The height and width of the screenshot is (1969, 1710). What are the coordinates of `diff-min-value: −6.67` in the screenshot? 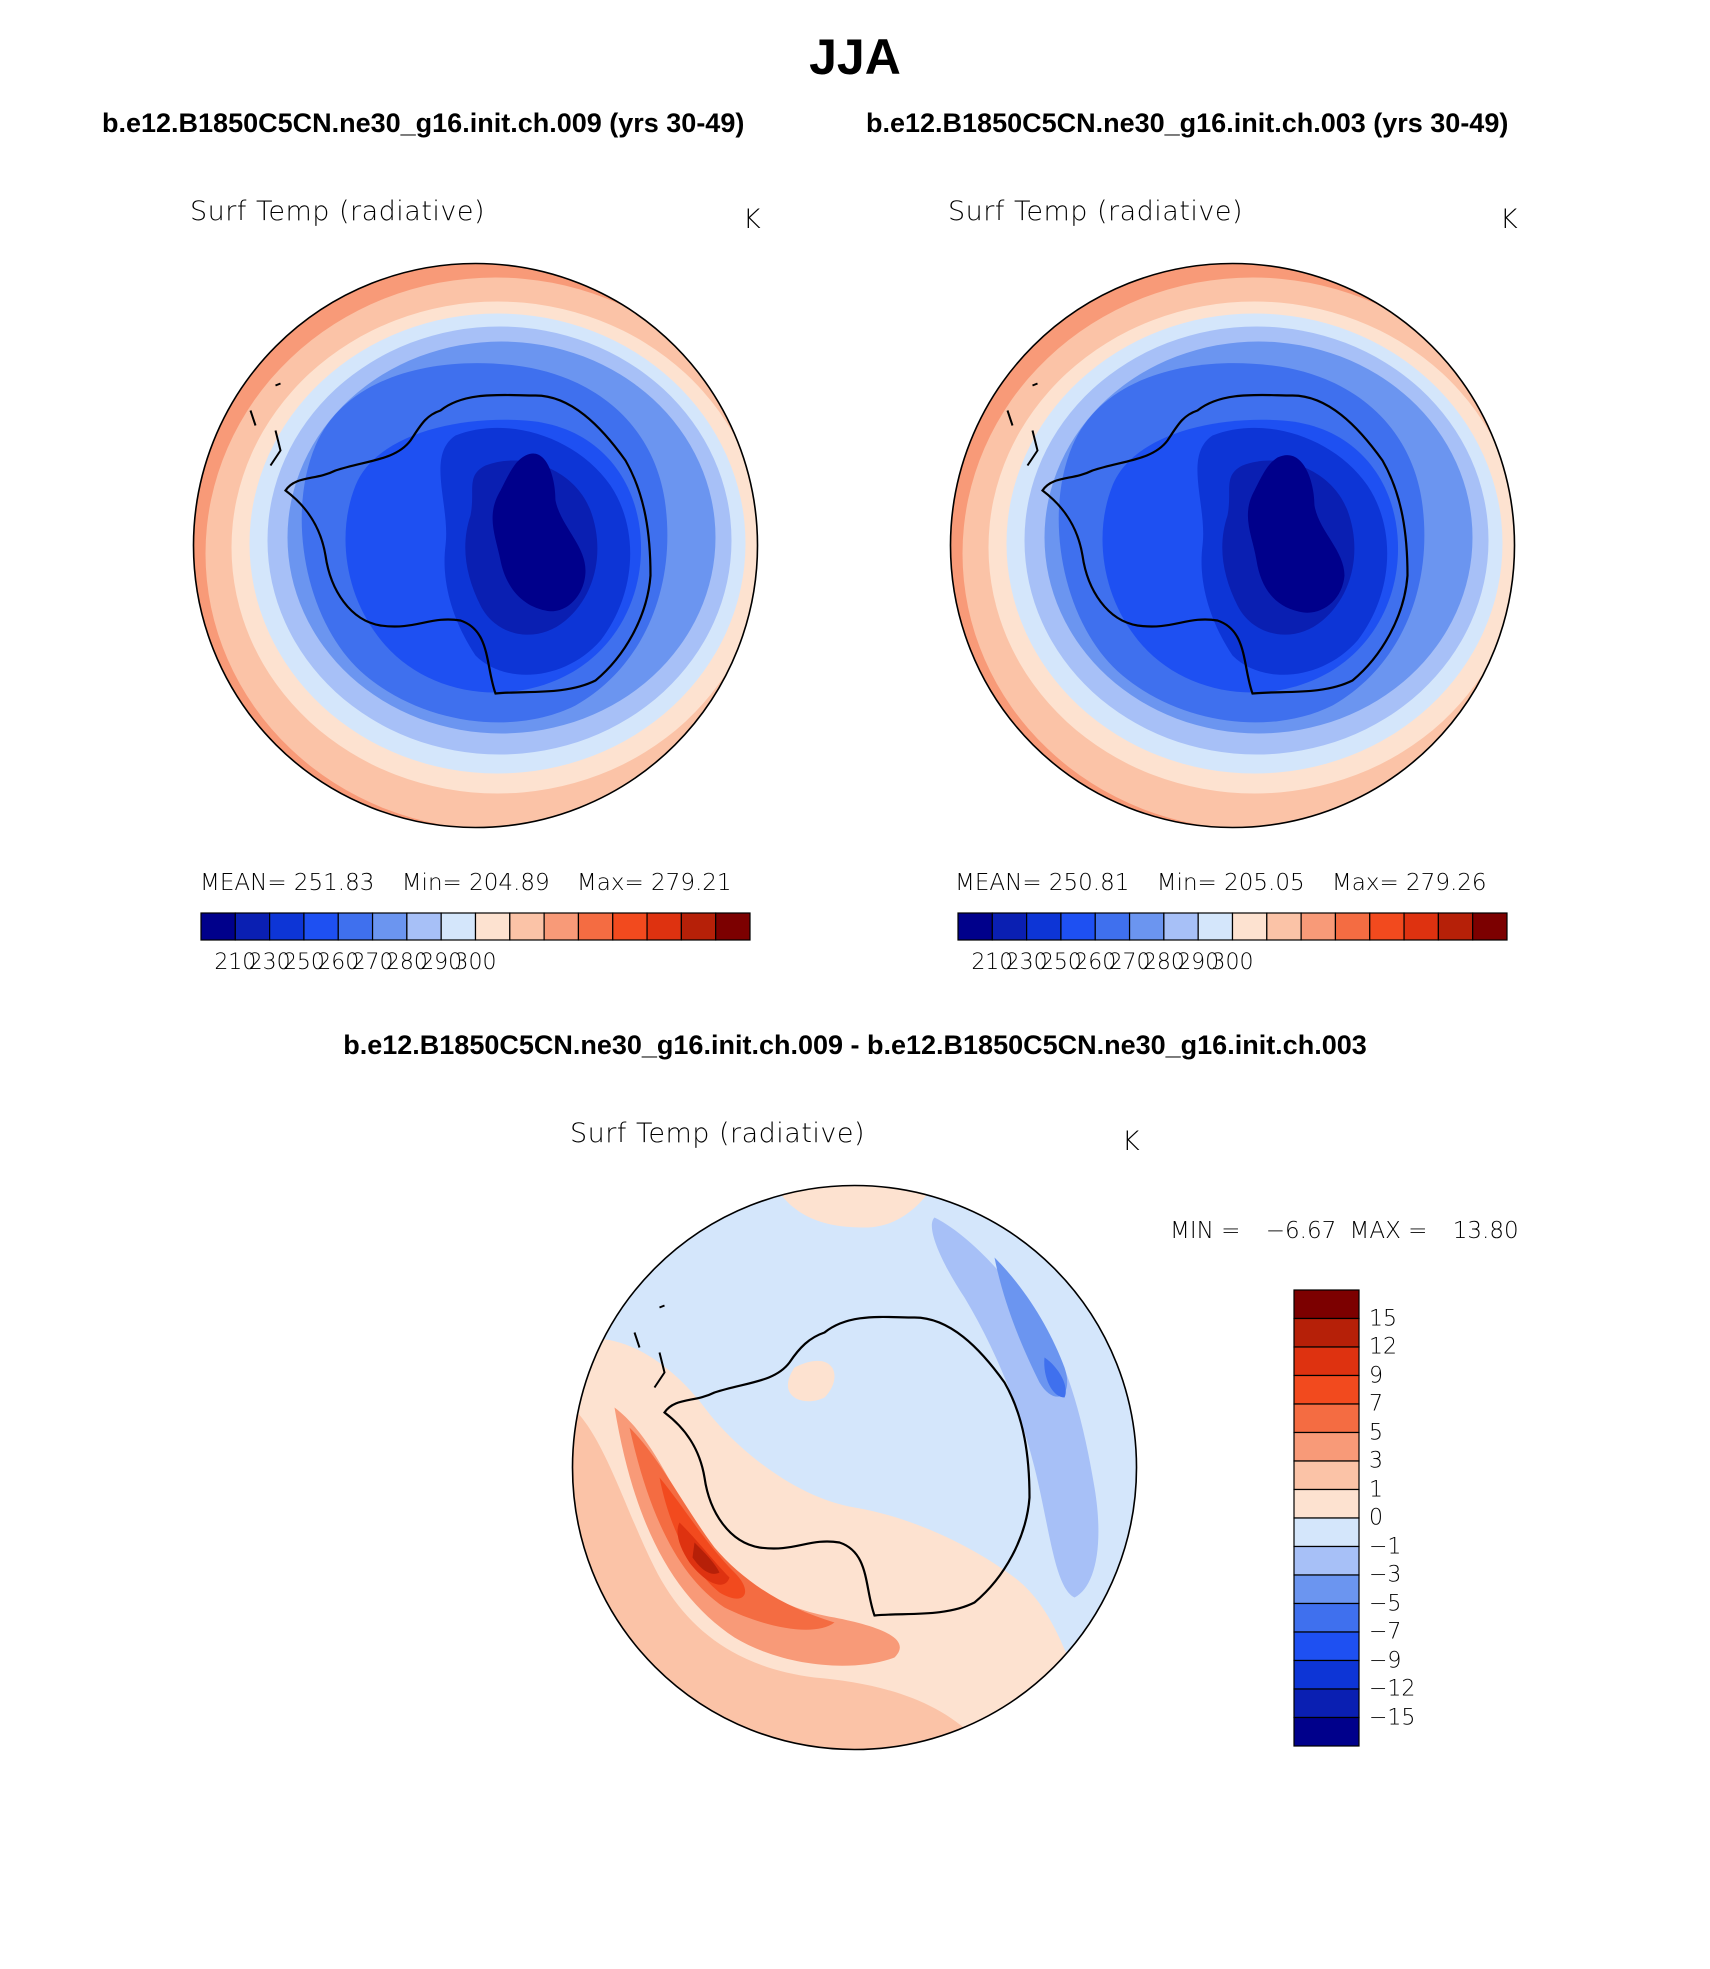 It's located at (1301, 1231).